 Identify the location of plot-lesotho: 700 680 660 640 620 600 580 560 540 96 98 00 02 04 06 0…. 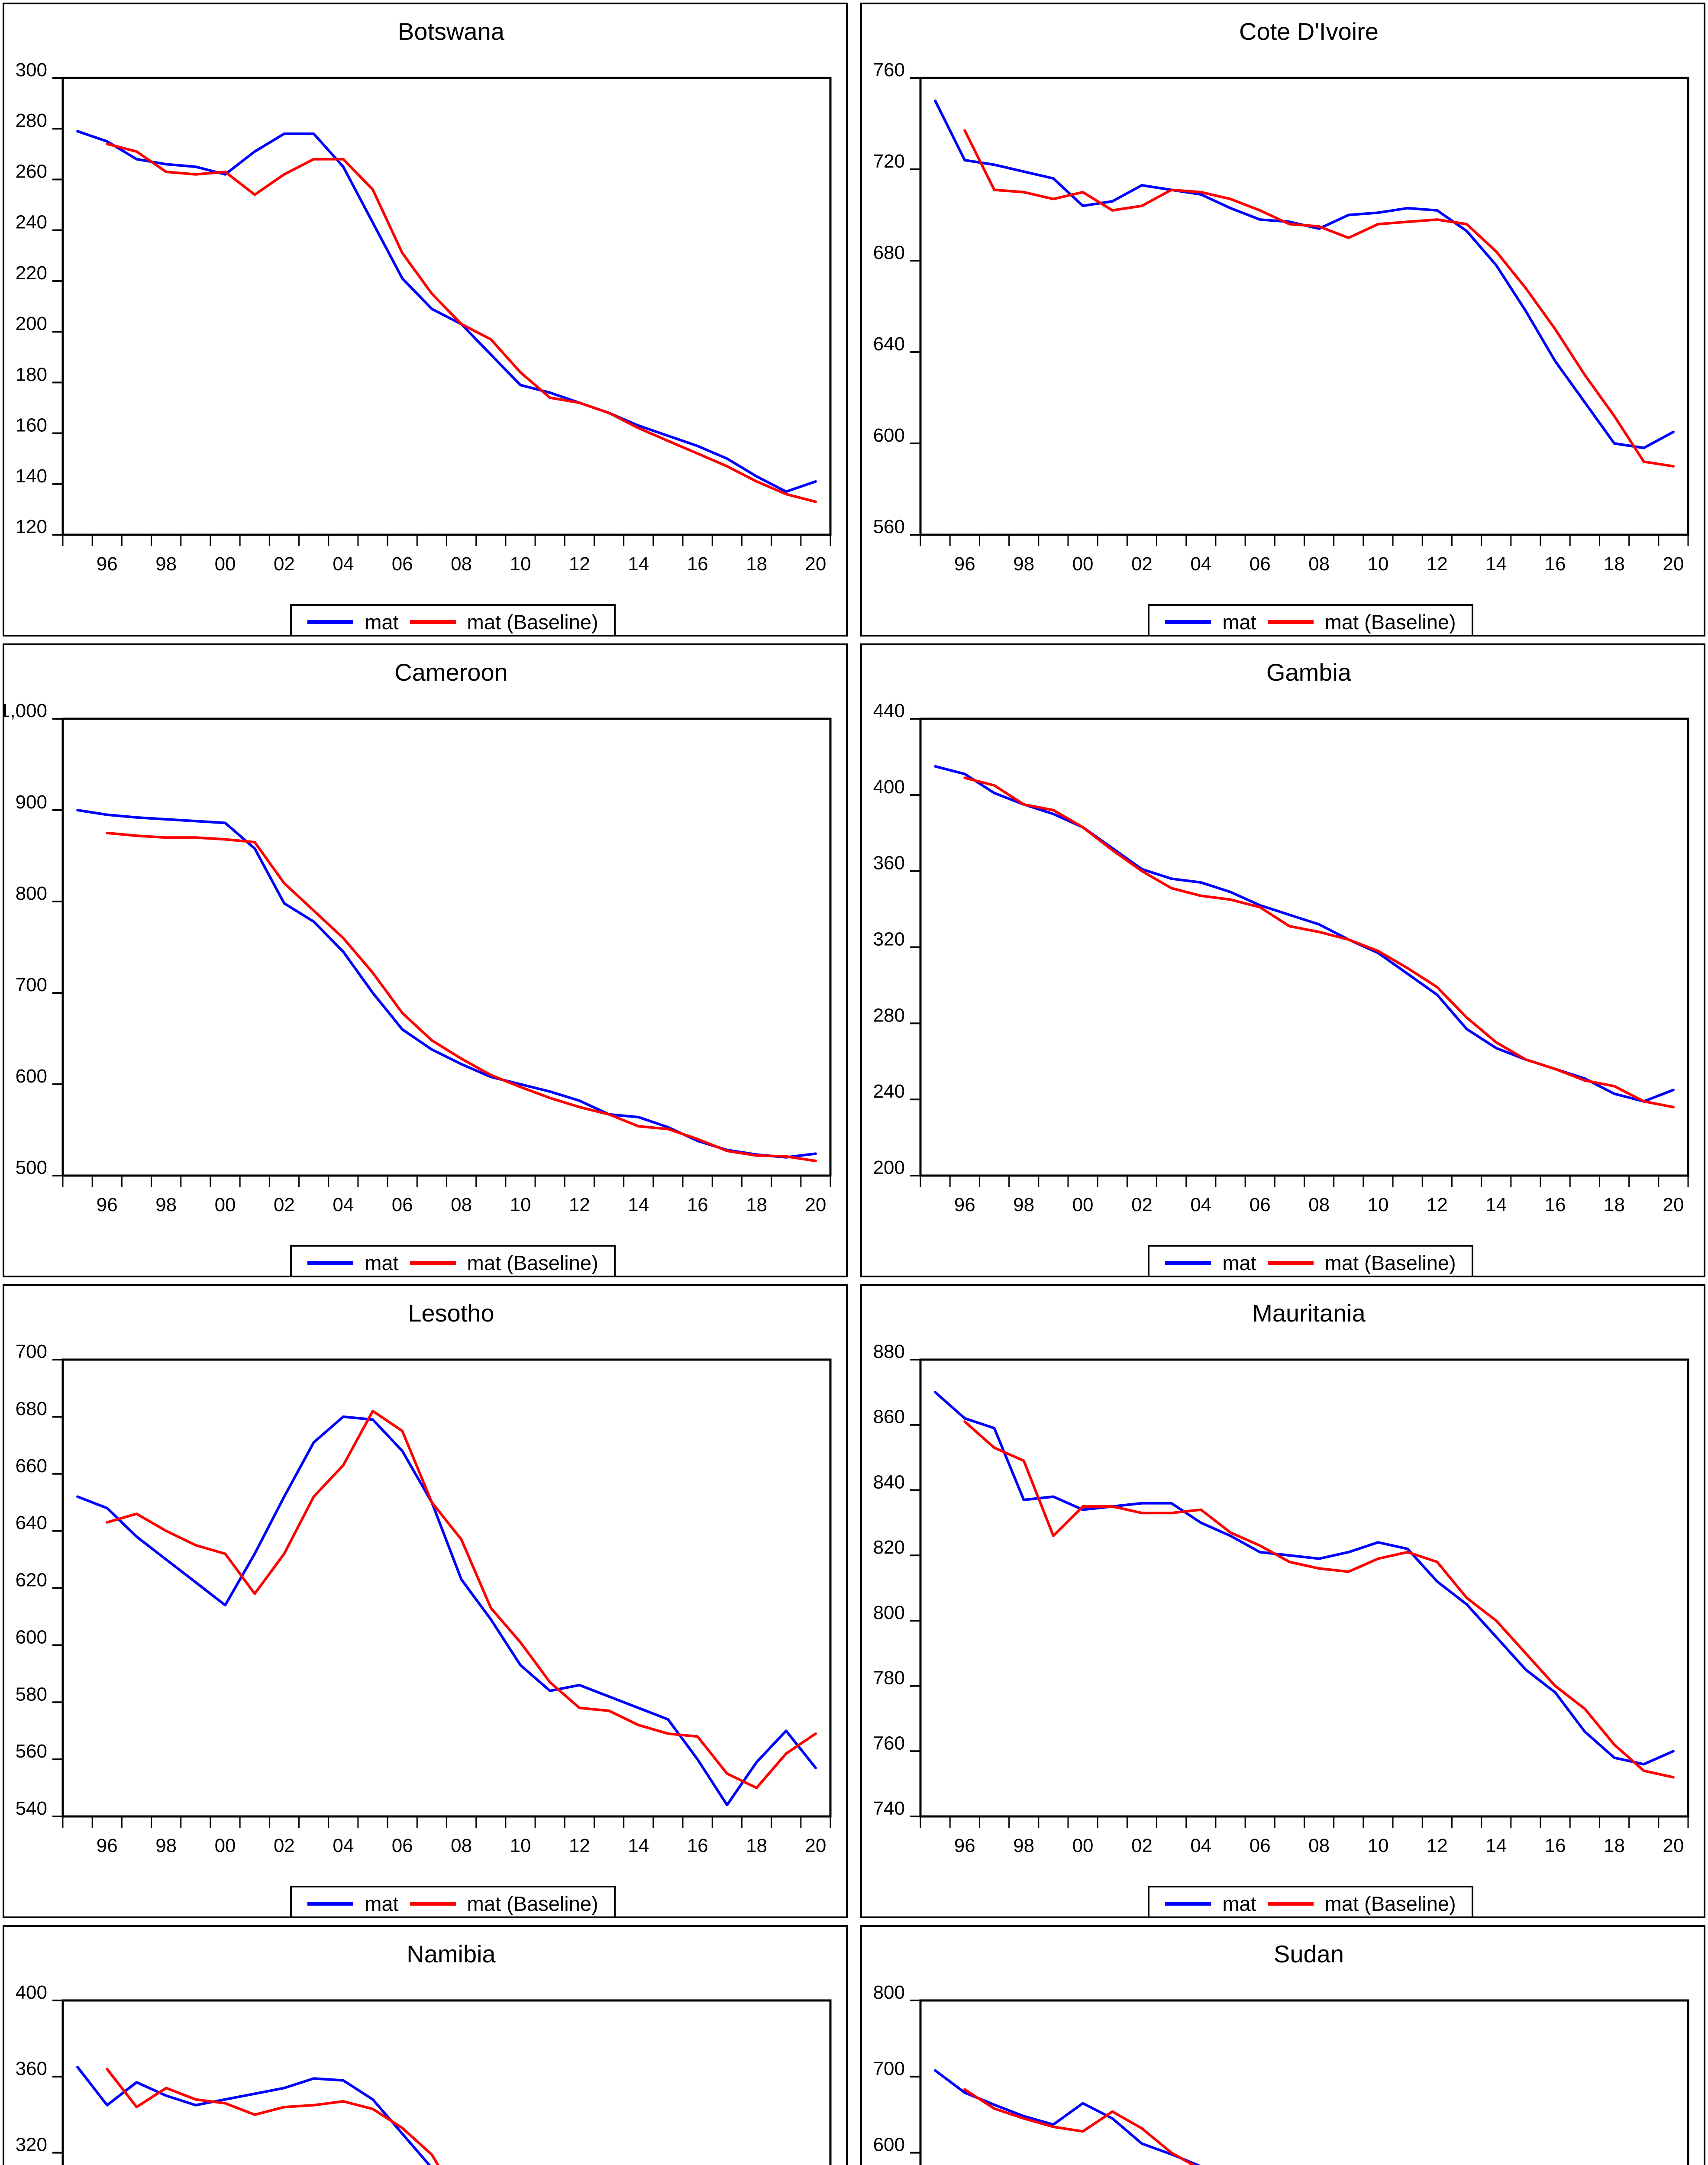
(424, 1598).